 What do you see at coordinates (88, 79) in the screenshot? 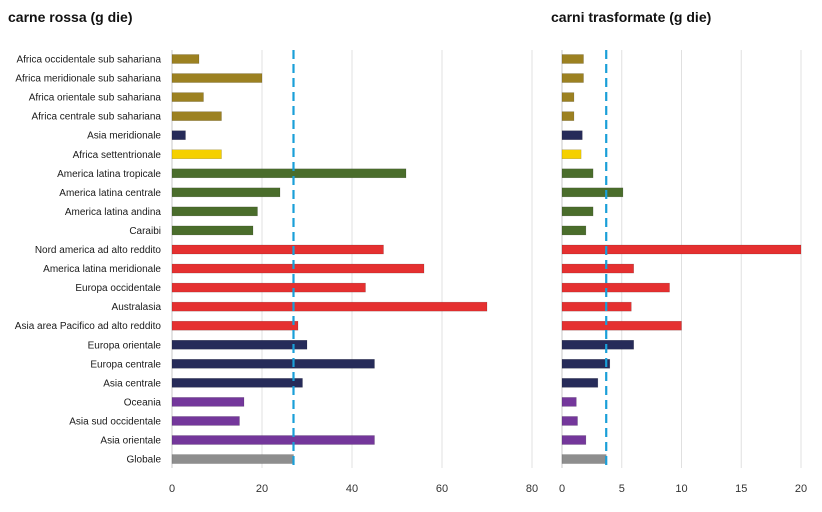
I see `category-label-1: Africa meridionale sub sahariana` at bounding box center [88, 79].